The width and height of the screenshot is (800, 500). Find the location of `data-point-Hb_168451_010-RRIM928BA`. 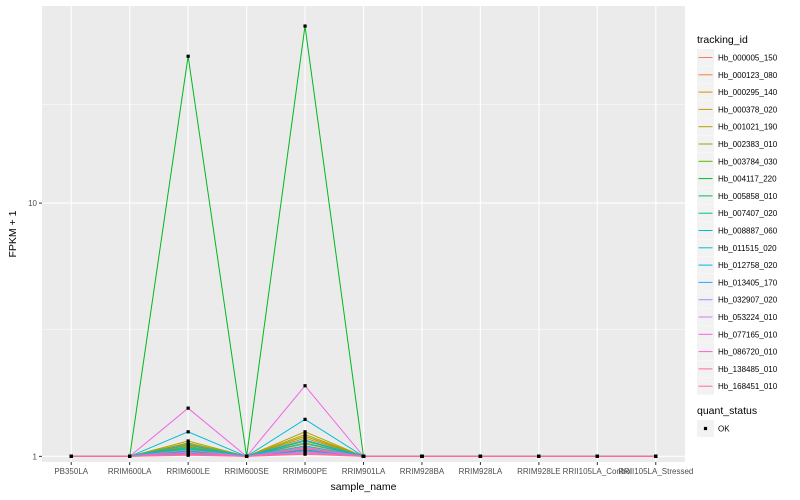

data-point-Hb_168451_010-RRIM928BA is located at coordinates (422, 456).